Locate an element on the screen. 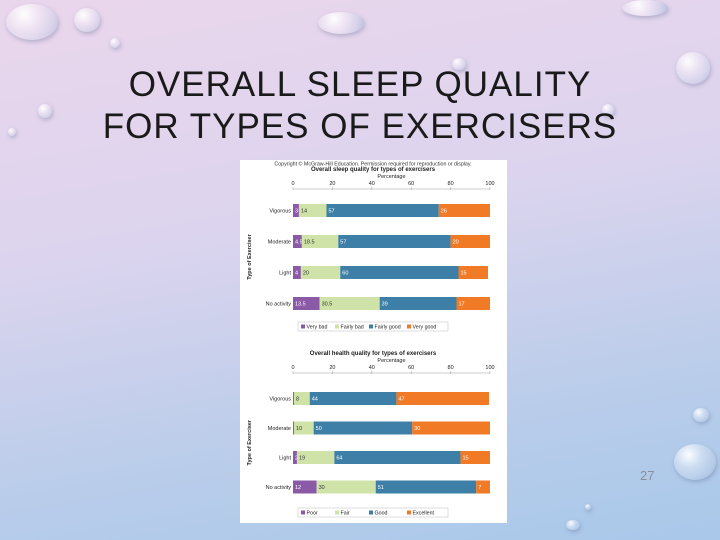 This screenshot has height=540, width=720. data-label: 7 is located at coordinates (479, 488).